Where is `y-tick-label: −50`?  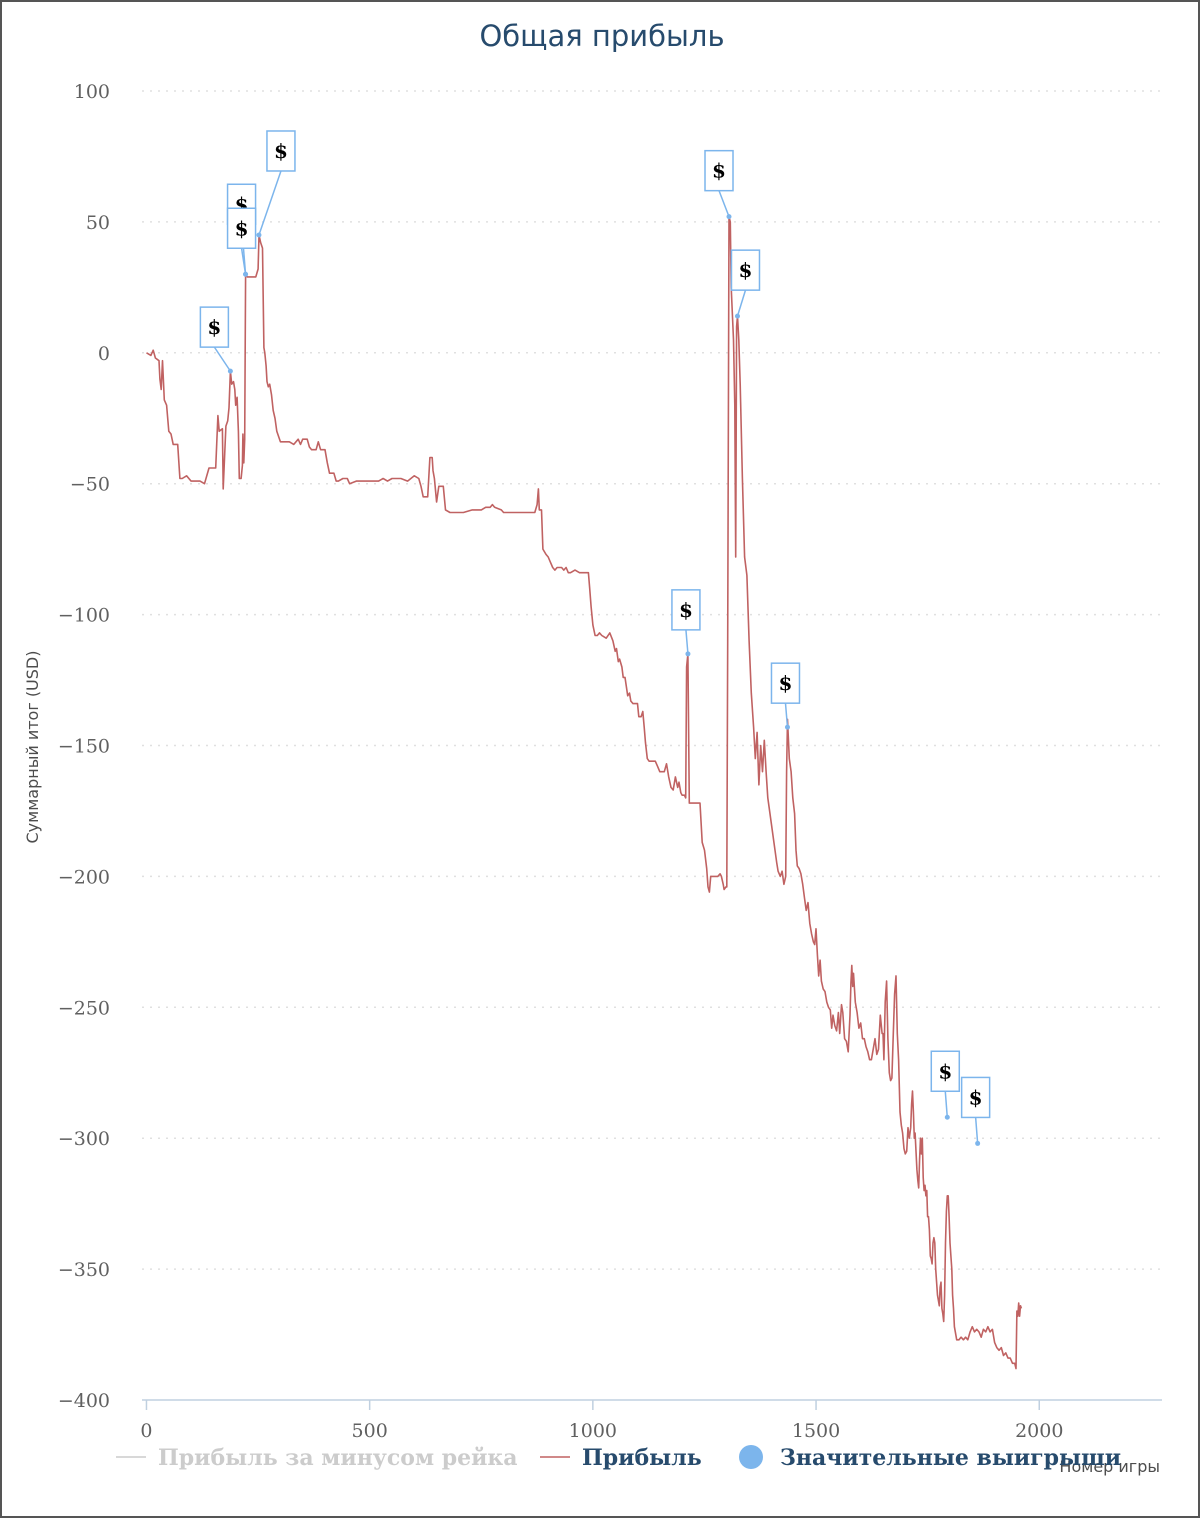 y-tick-label: −50 is located at coordinates (90, 485).